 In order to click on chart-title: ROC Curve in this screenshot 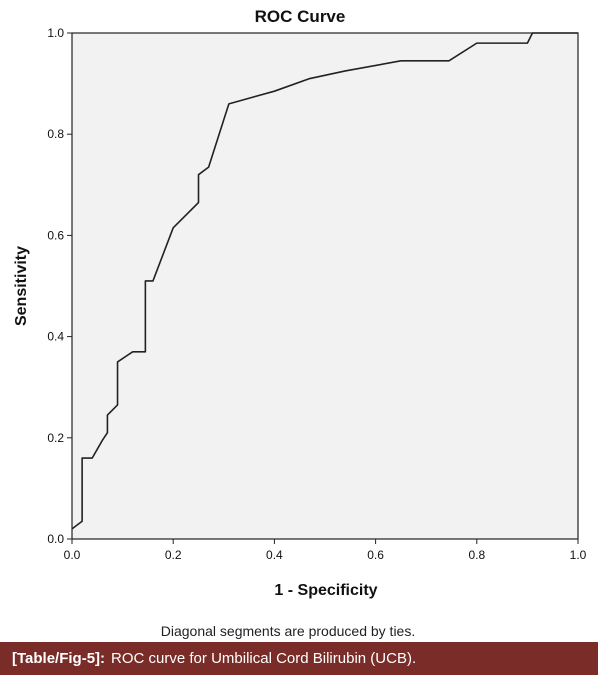, I will do `click(300, 16)`.